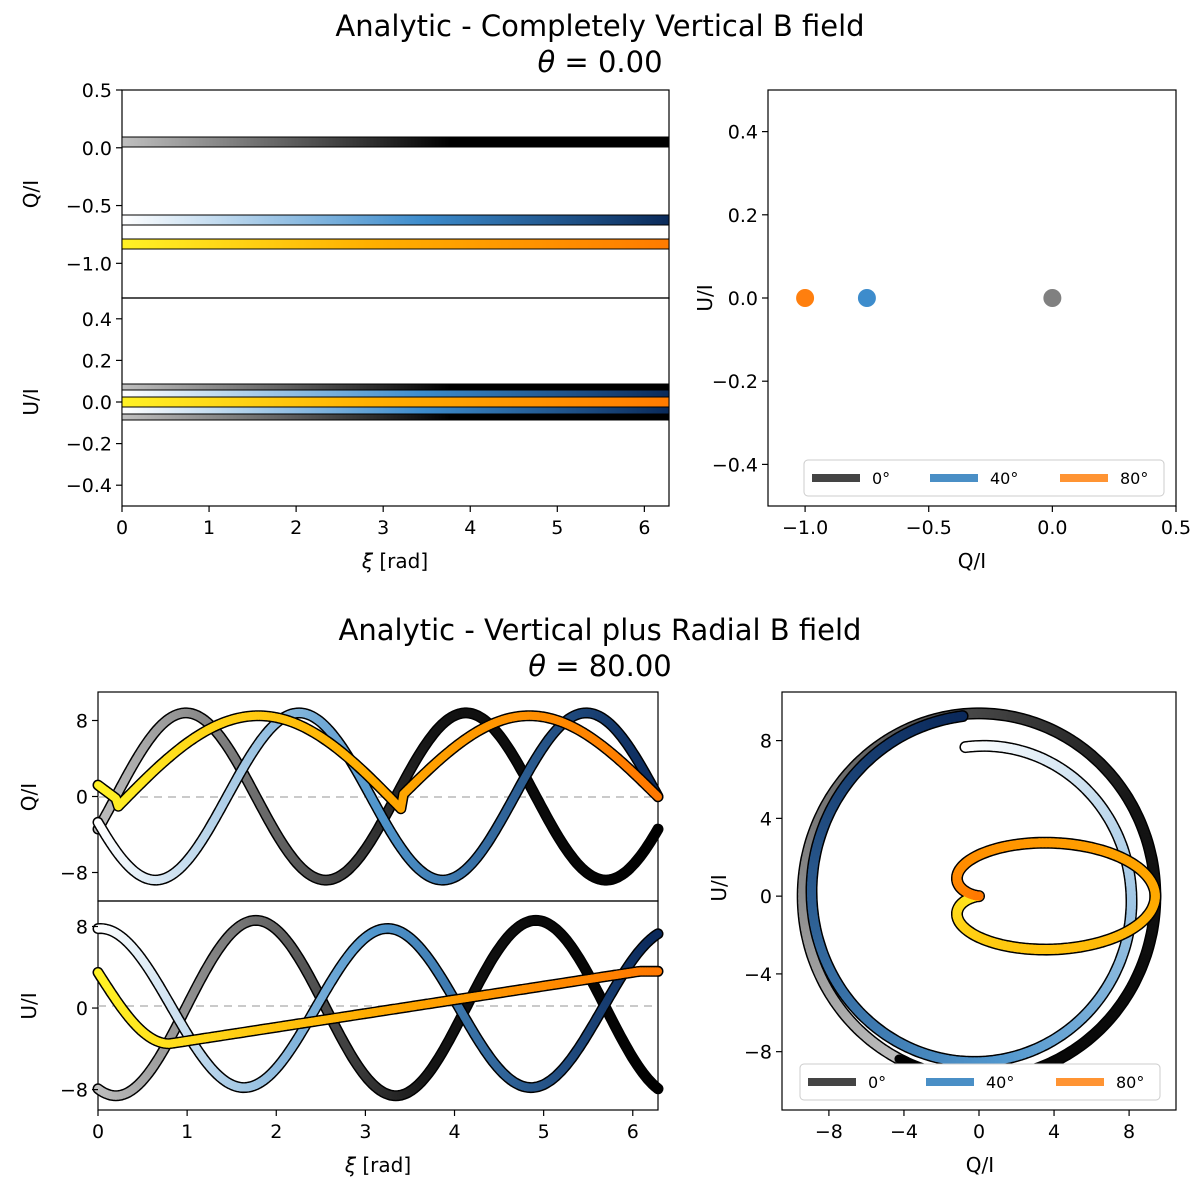 Image resolution: width=1200 pixels, height=1204 pixels. I want to click on curve-0deg-q-segment, so click(656, 831).